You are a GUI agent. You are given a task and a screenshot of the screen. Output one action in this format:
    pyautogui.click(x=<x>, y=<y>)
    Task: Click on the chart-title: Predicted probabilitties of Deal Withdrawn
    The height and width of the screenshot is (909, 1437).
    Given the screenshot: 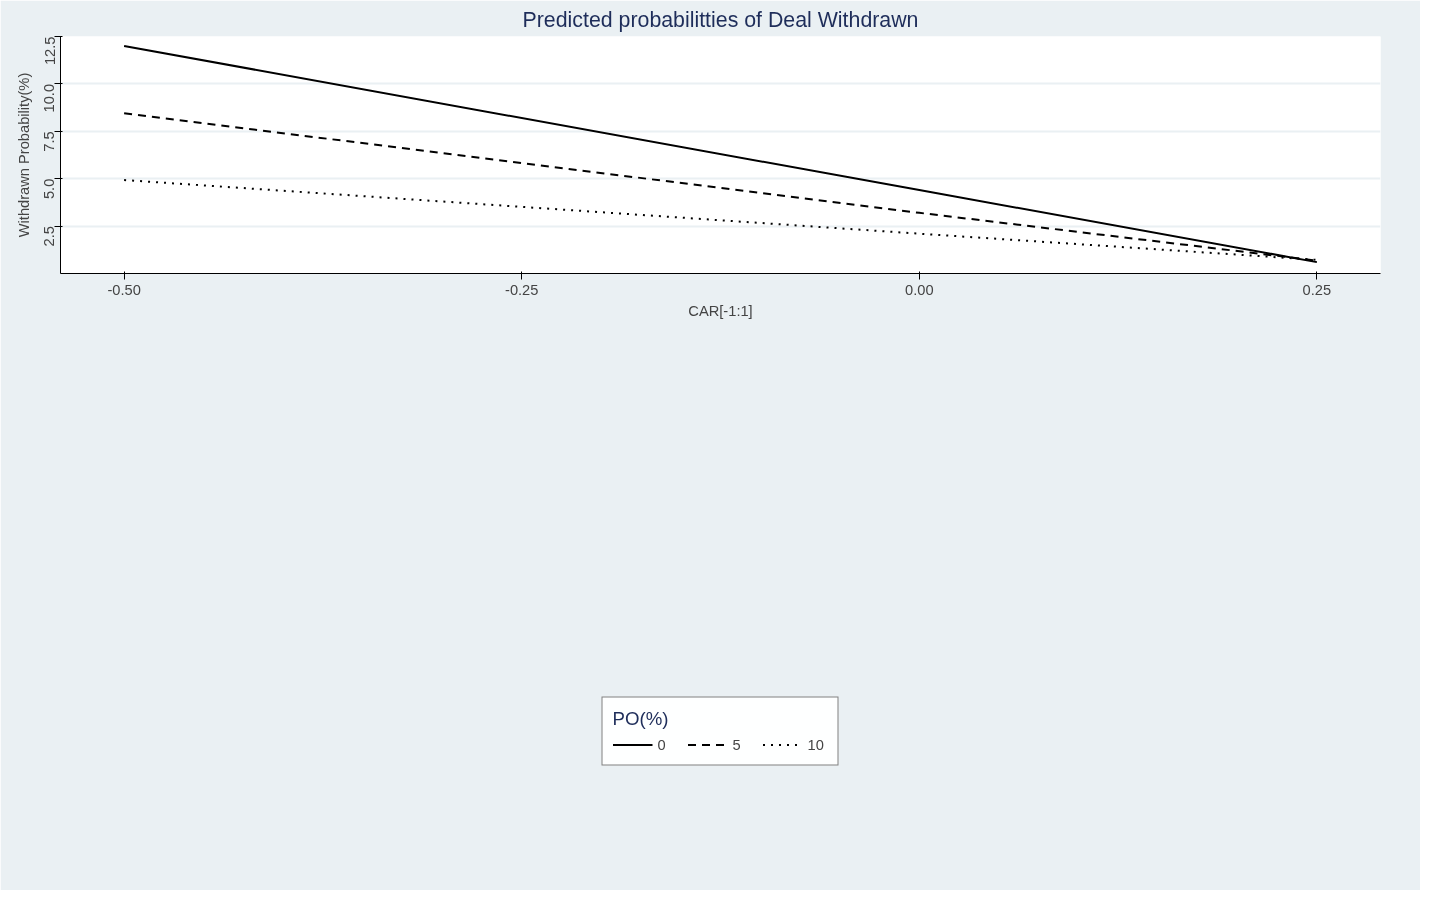 What is the action you would take?
    pyautogui.click(x=720, y=19)
    